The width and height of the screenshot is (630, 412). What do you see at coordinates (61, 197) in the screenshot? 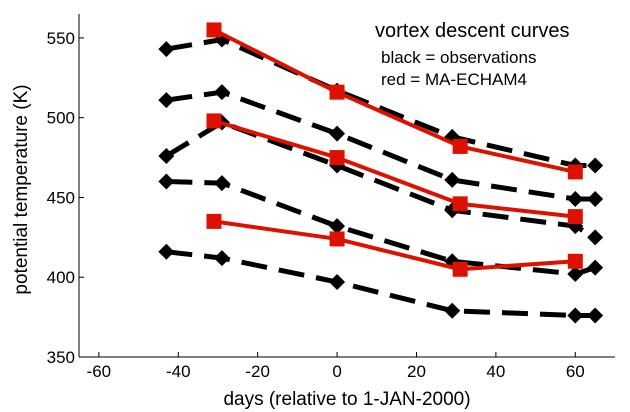
I see `y-tick-label: 450` at bounding box center [61, 197].